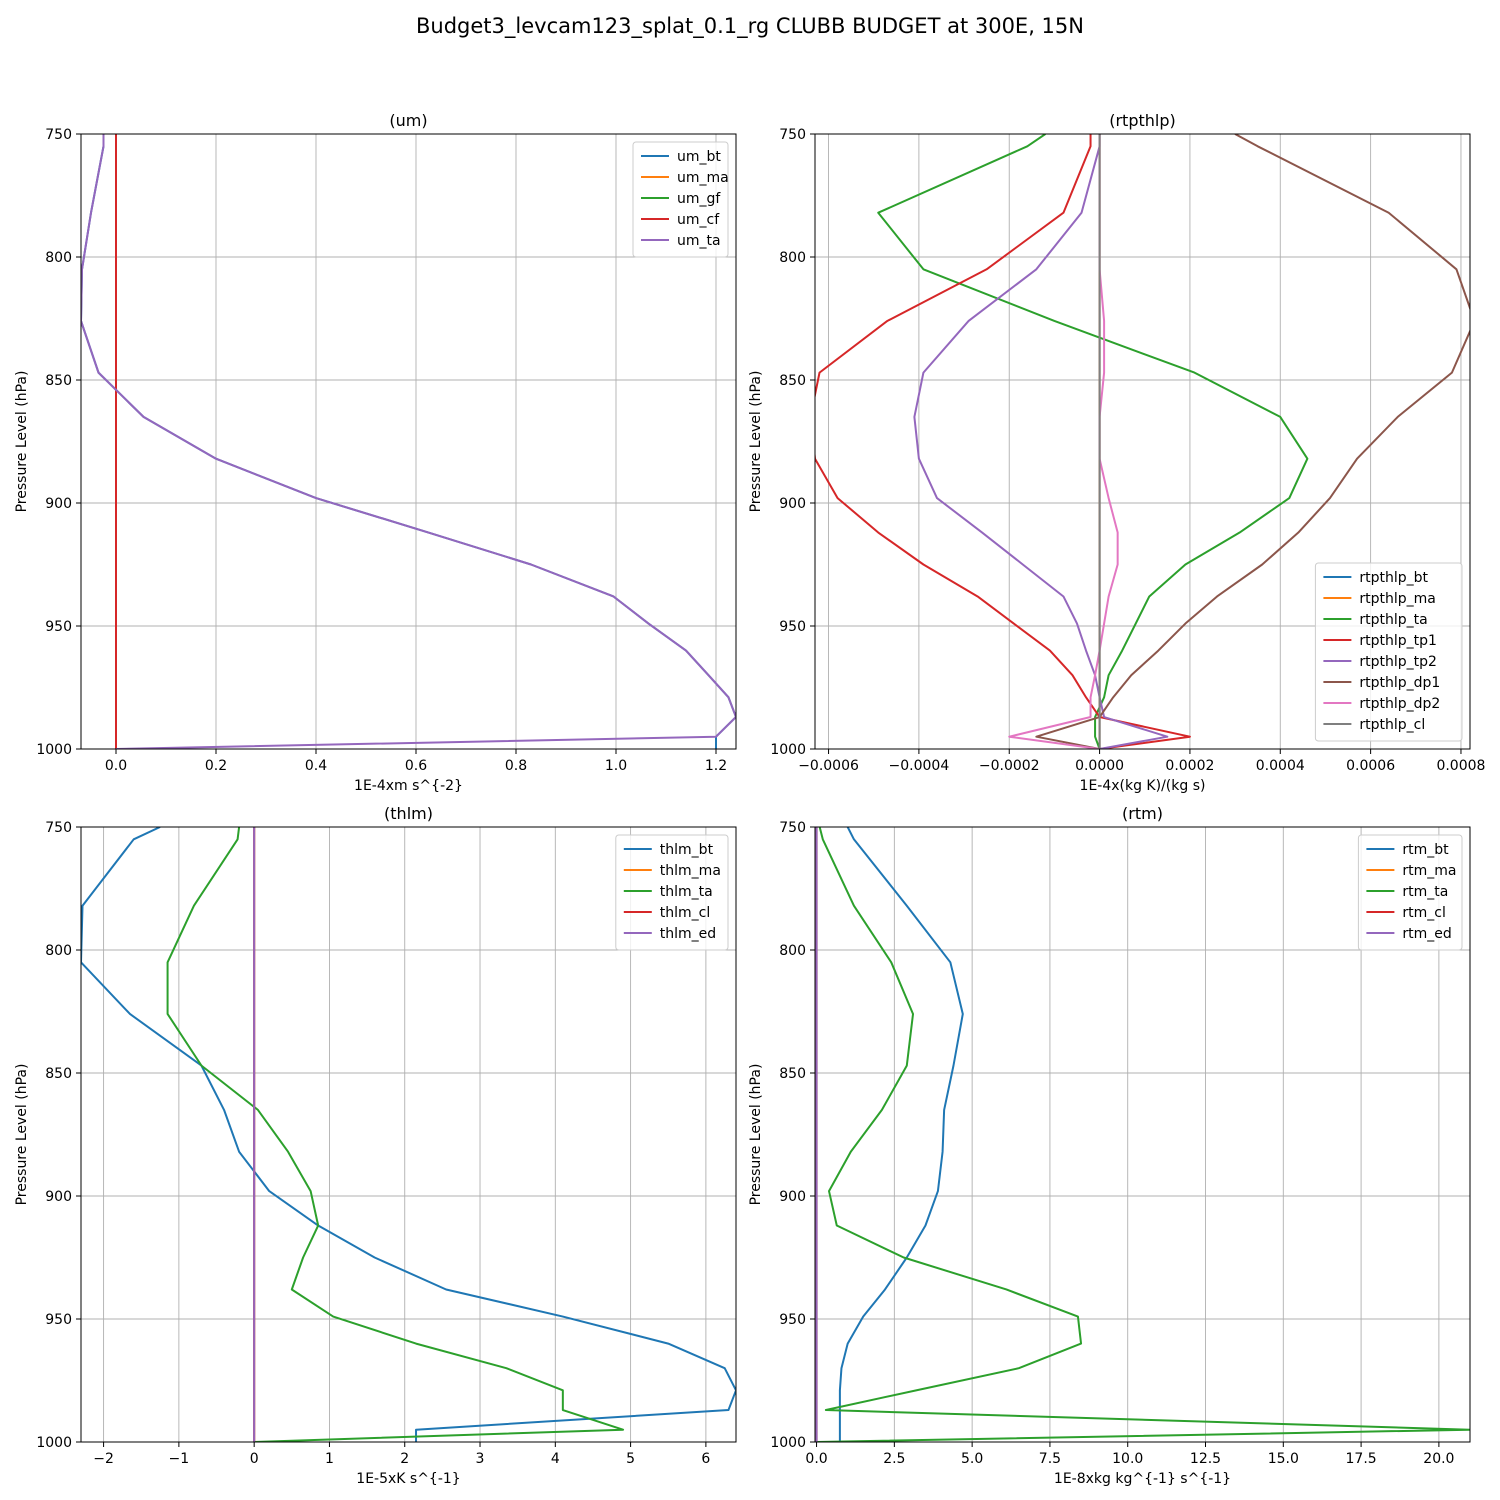 The width and height of the screenshot is (1500, 1500). What do you see at coordinates (408, 786) in the screenshot?
I see `x-axis-label: 1E-4xm s^{-2}` at bounding box center [408, 786].